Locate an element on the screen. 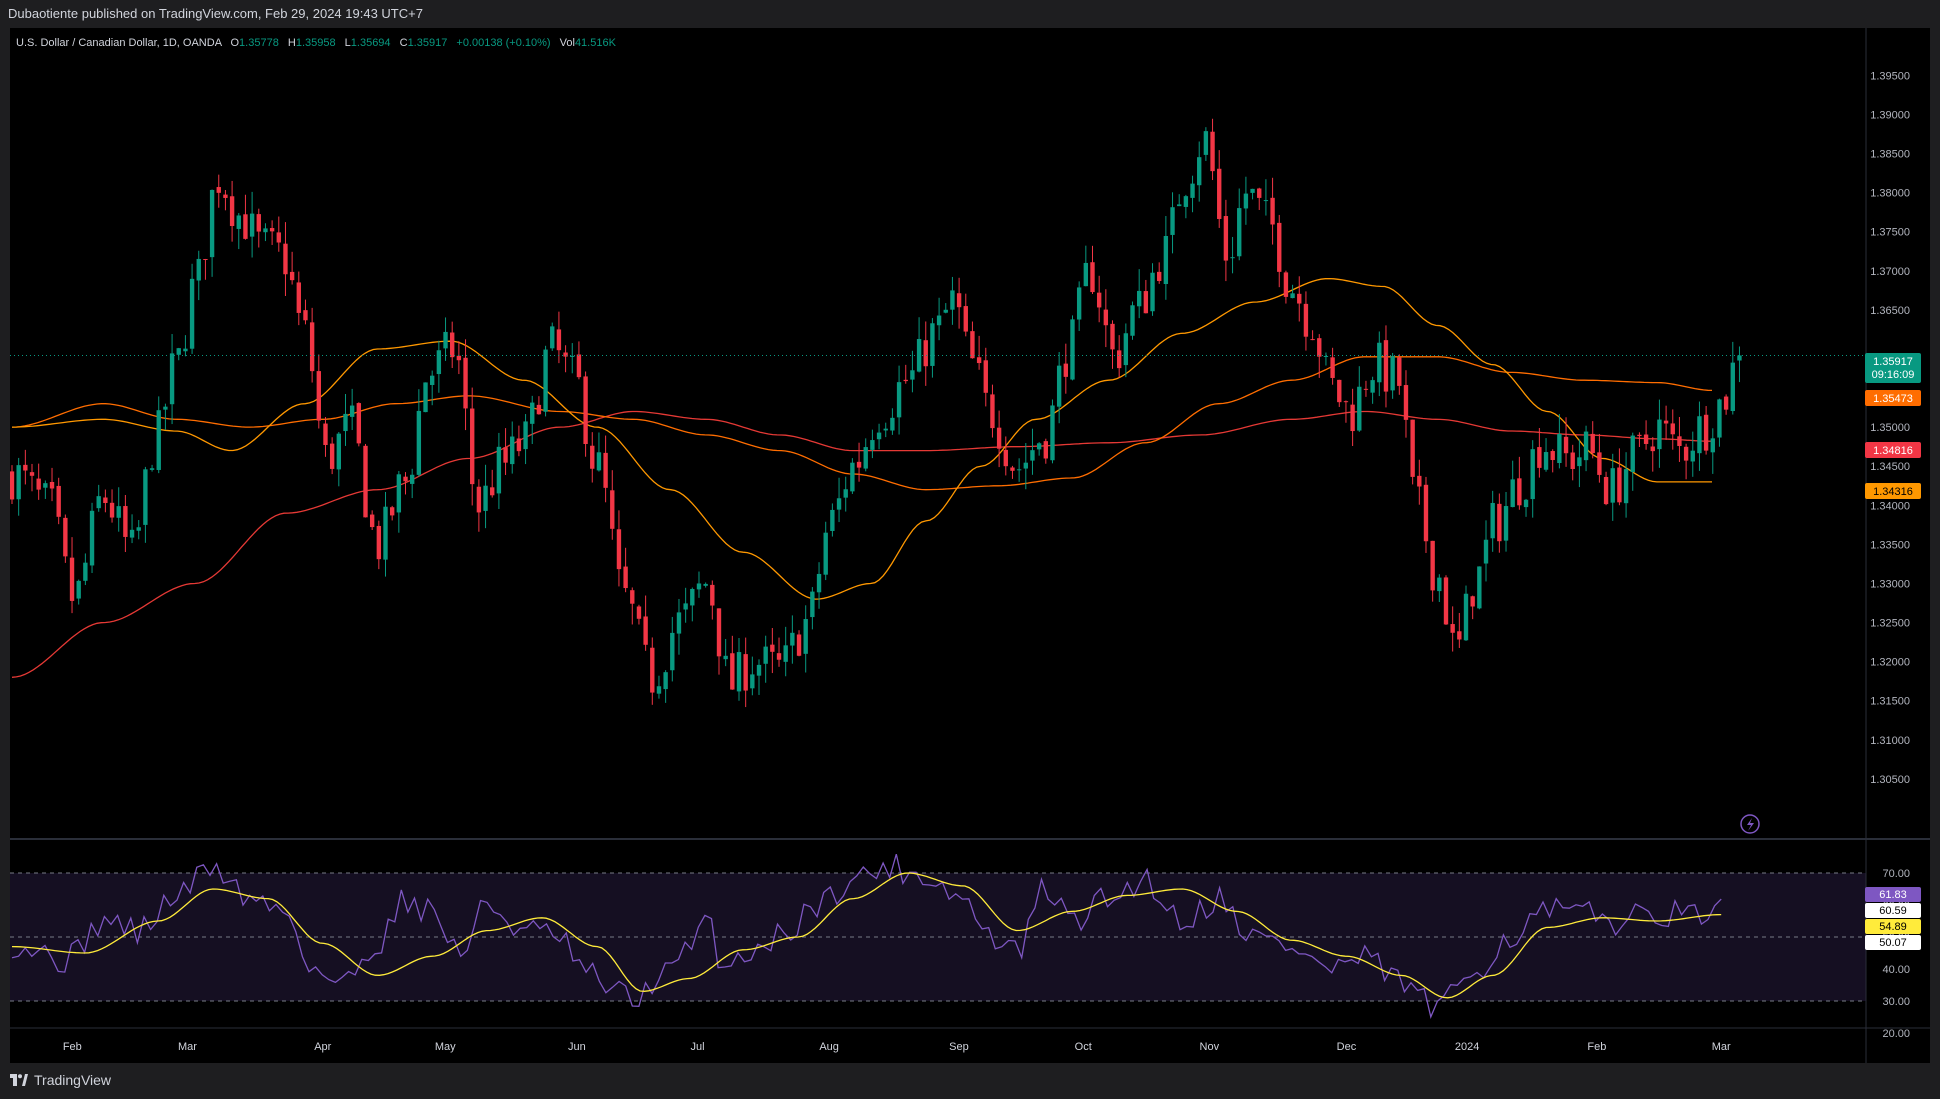  x-tick-label: 2024 is located at coordinates (1467, 1047).